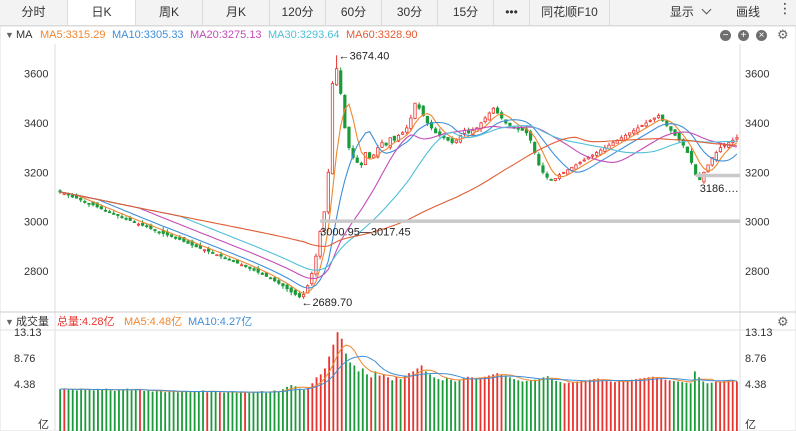  Describe the element at coordinates (102, 12) in the screenshot. I see `tab-daily-k: 日K` at that location.